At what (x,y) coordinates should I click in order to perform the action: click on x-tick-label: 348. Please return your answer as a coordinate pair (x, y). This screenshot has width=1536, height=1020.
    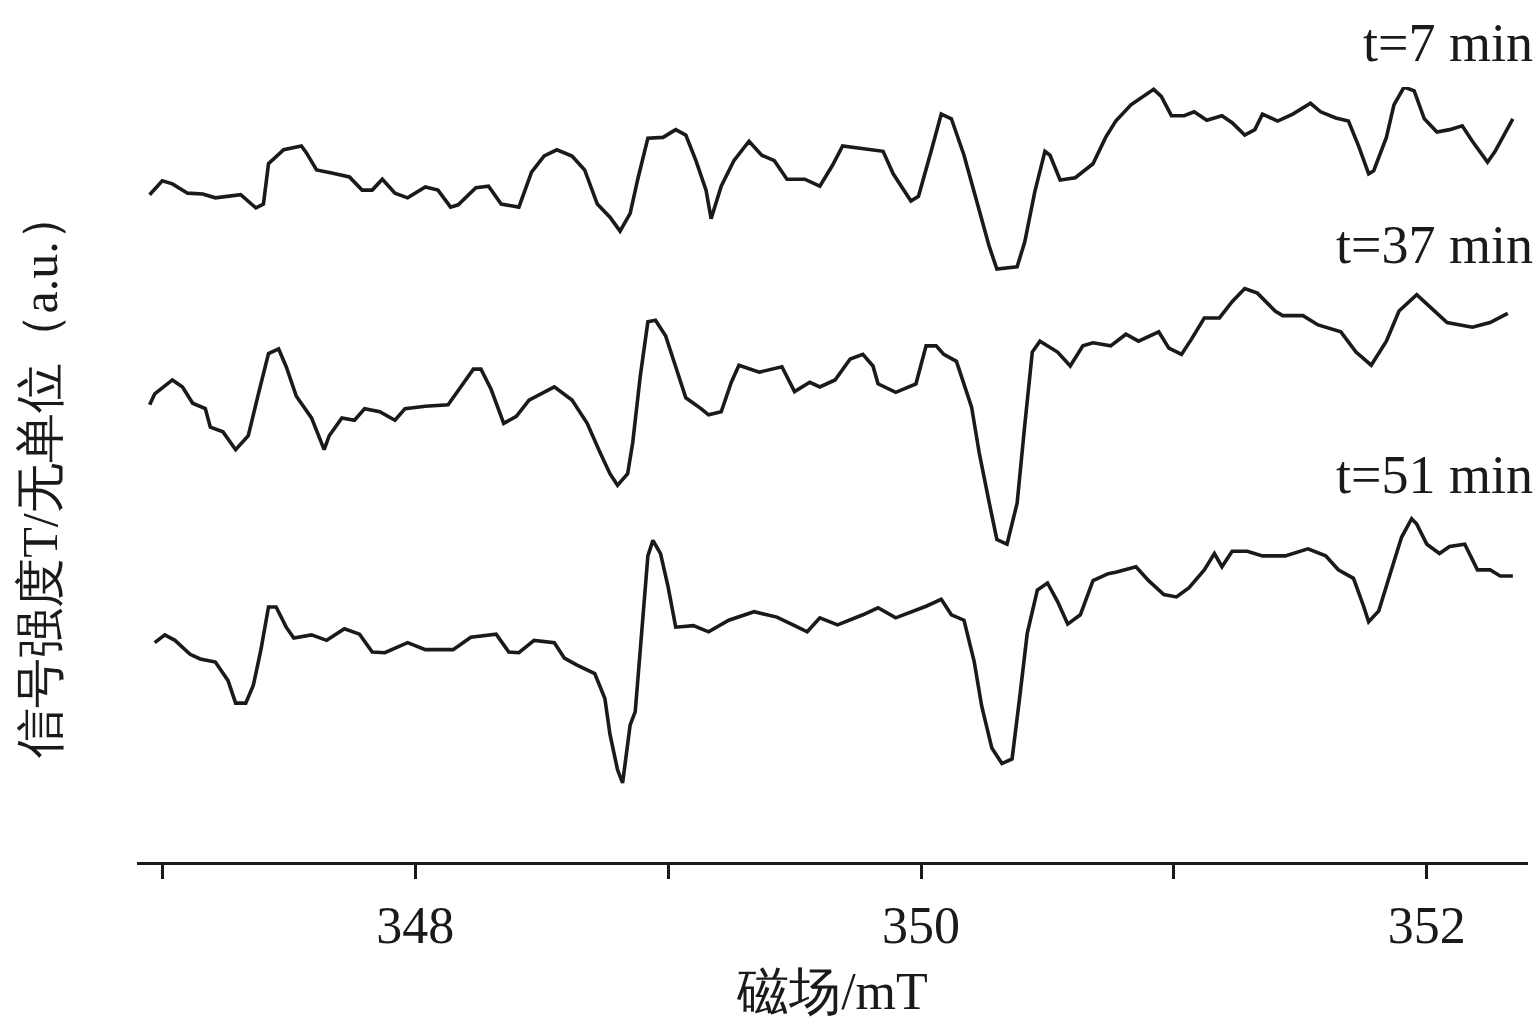
    Looking at the image, I should click on (415, 926).